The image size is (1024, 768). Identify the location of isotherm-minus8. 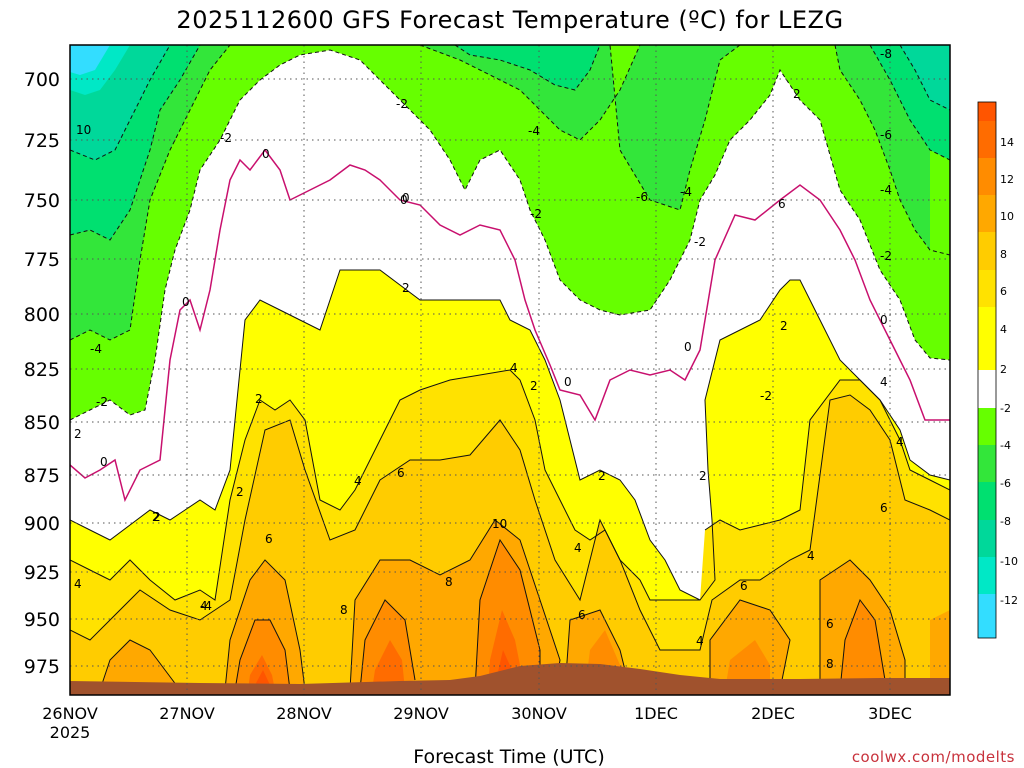
(510, 103).